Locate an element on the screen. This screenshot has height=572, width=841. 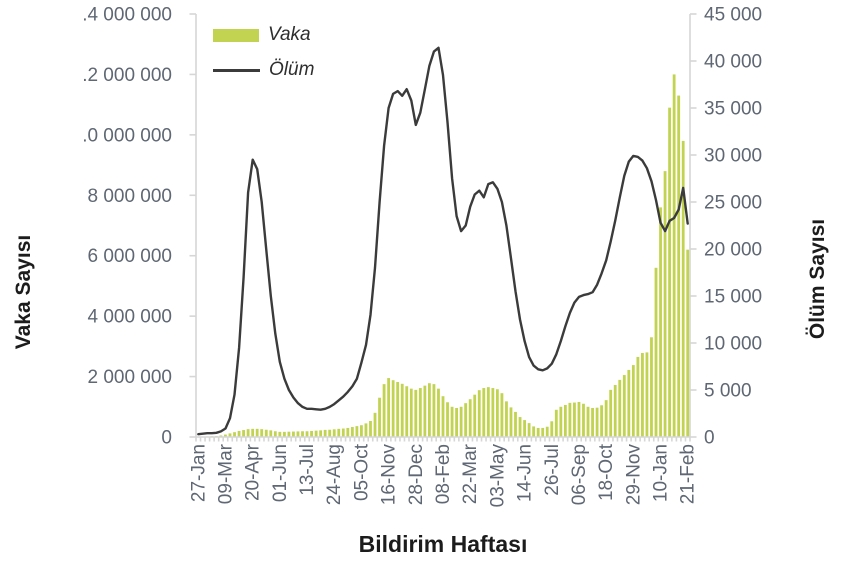
x-tick-label: 05-Oct is located at coordinates (361, 472).